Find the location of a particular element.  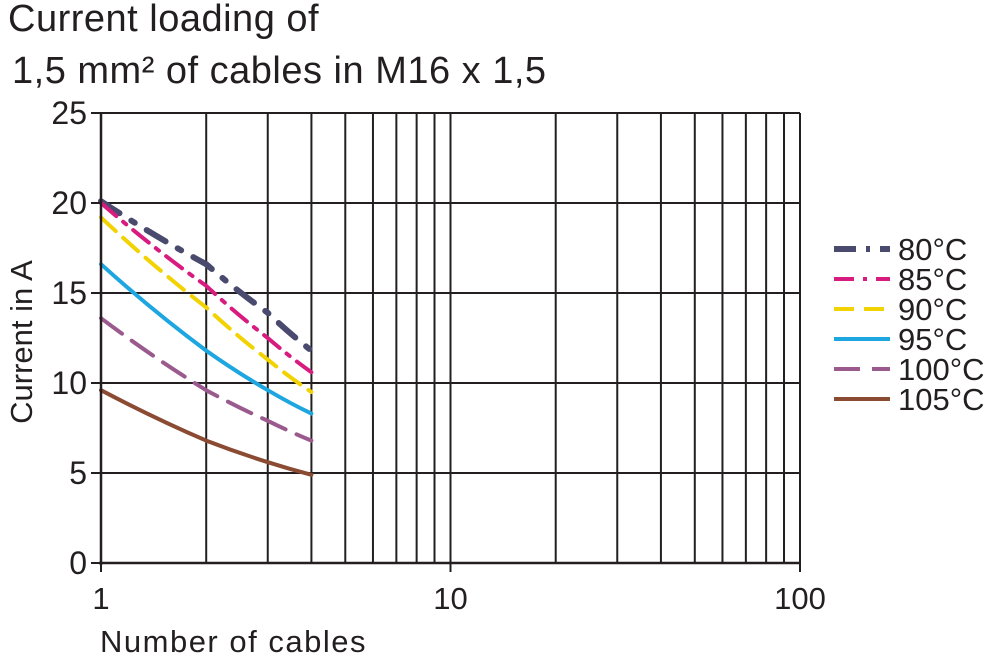

legend-label: 80°C is located at coordinates (932, 249).